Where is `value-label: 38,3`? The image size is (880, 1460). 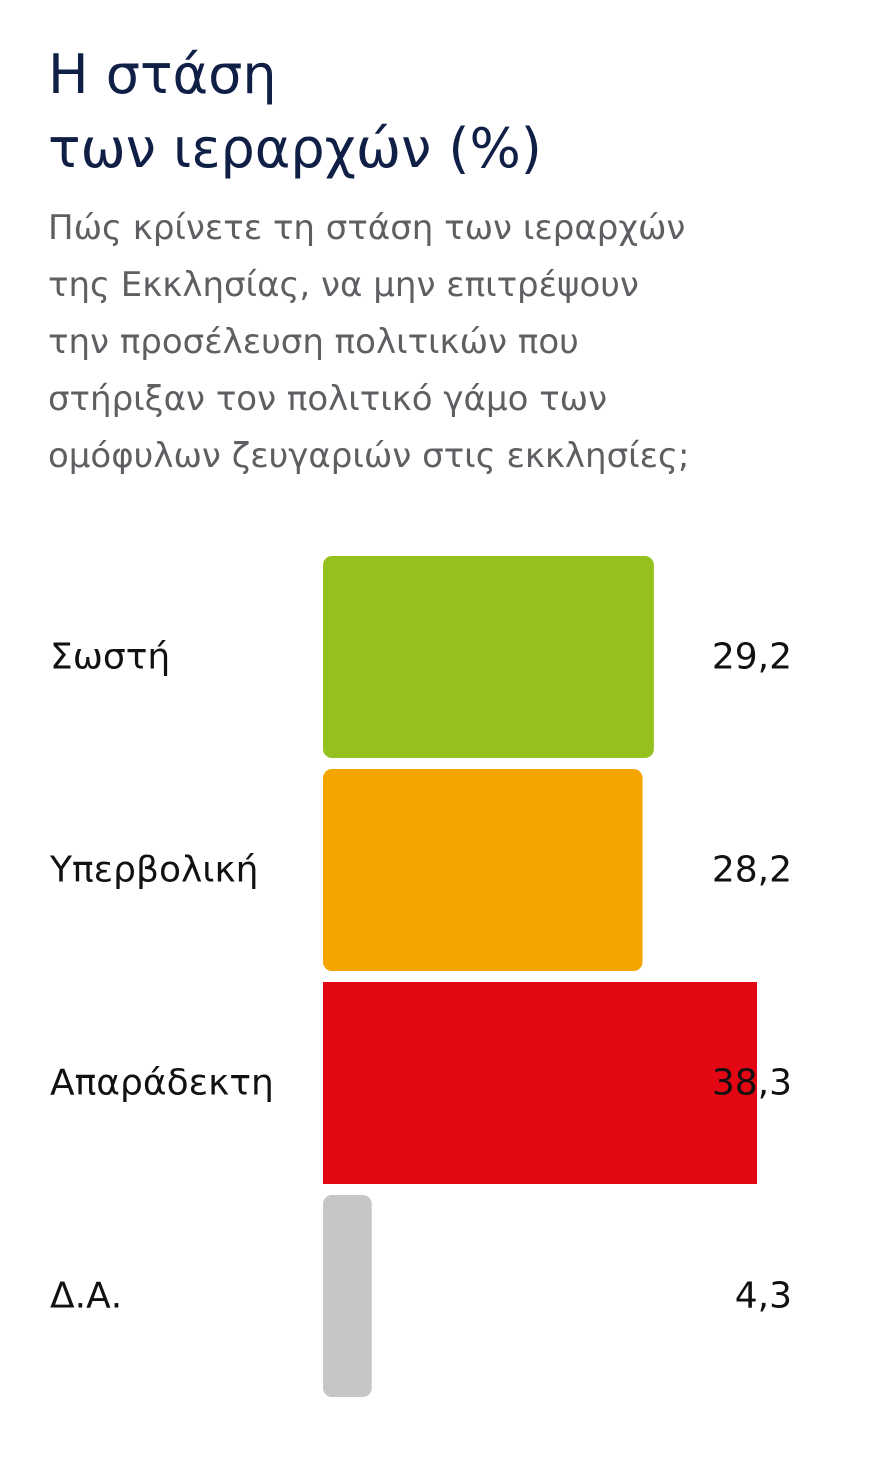
value-label: 38,3 is located at coordinates (752, 1083).